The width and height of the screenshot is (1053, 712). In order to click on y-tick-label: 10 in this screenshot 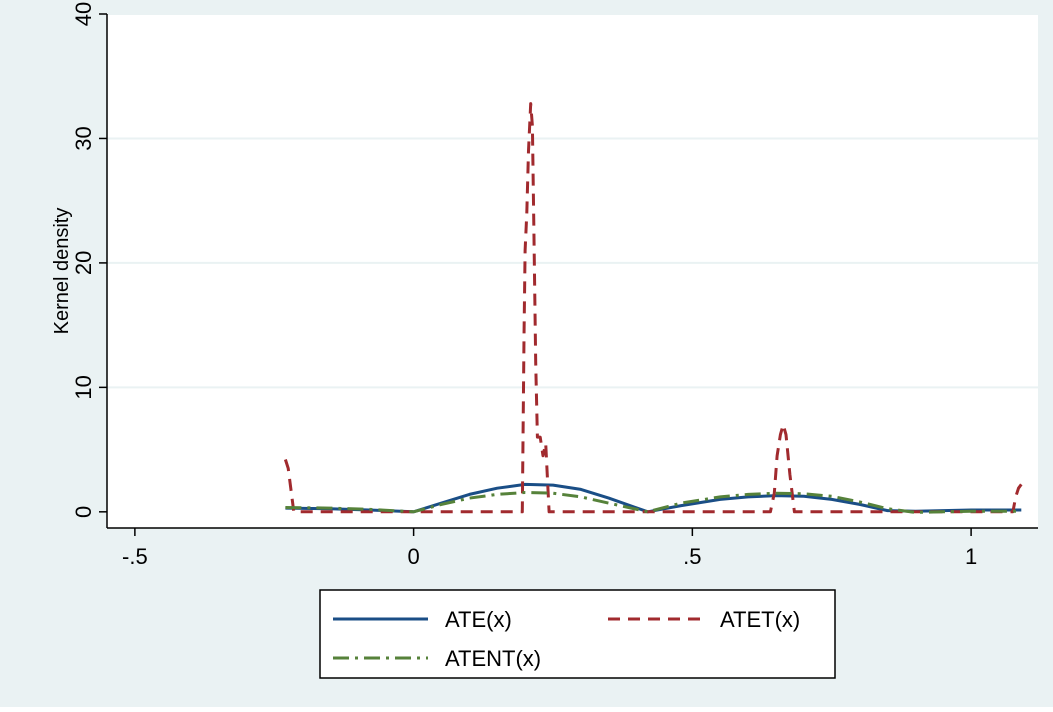, I will do `click(83, 387)`.